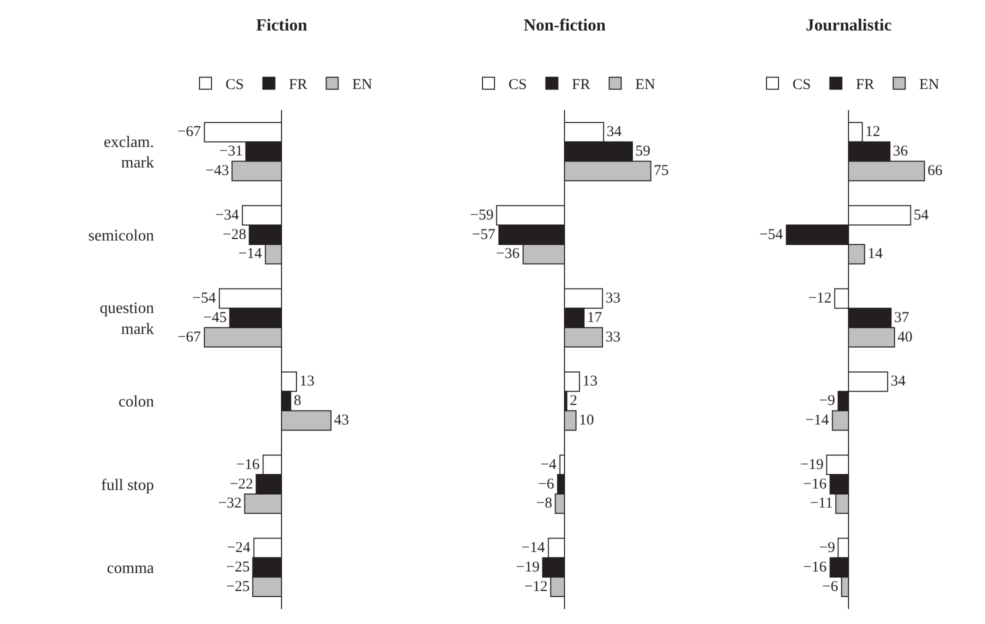 The width and height of the screenshot is (985, 624). What do you see at coordinates (662, 170) in the screenshot?
I see `data-label: 75` at bounding box center [662, 170].